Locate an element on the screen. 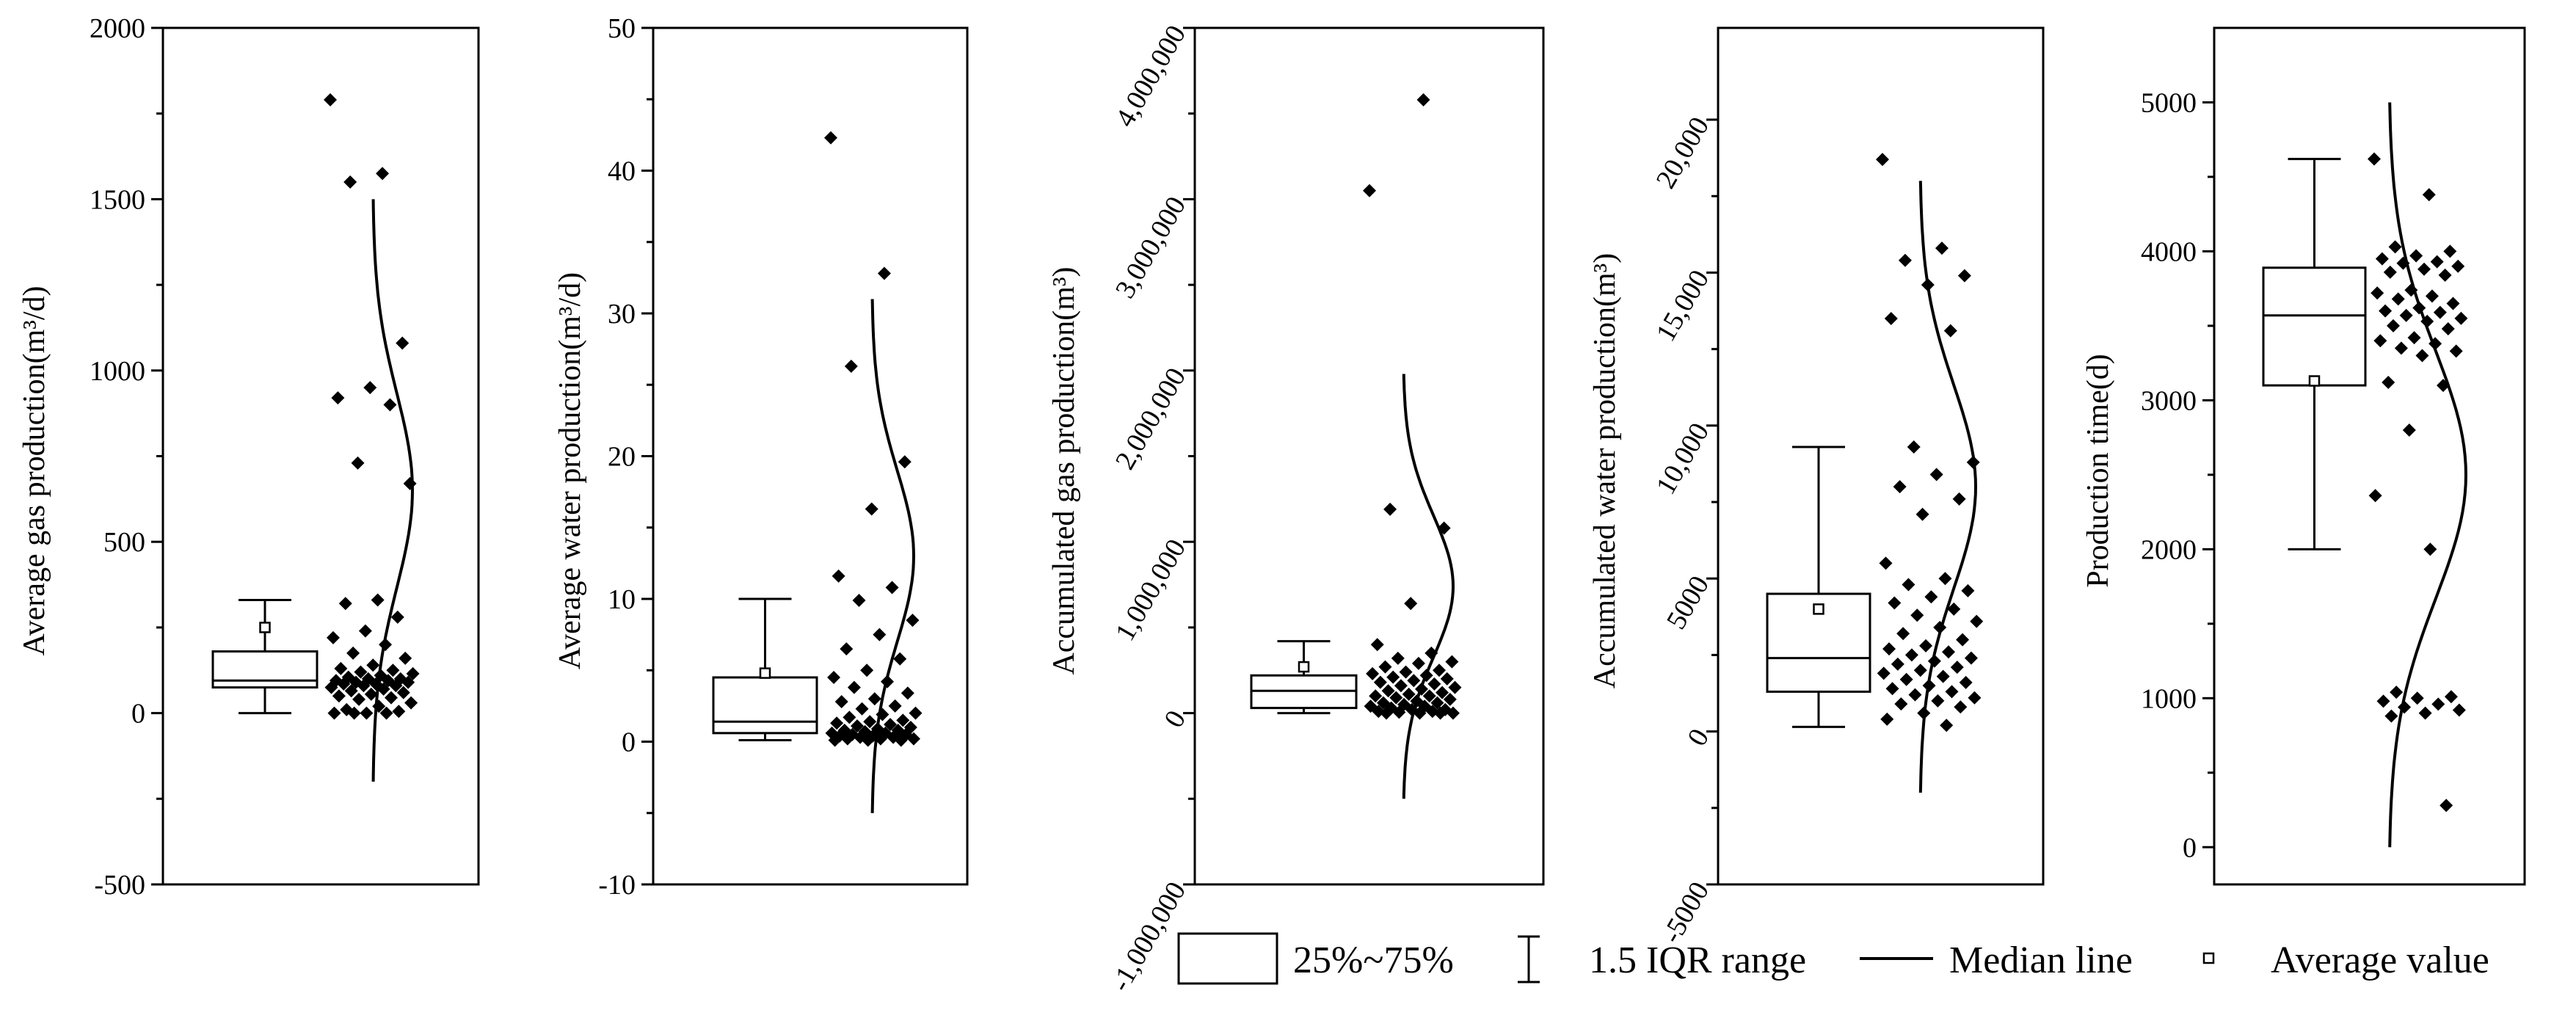 This screenshot has width=2576, height=1029. y-tick-label: -5000 is located at coordinates (1685, 913).